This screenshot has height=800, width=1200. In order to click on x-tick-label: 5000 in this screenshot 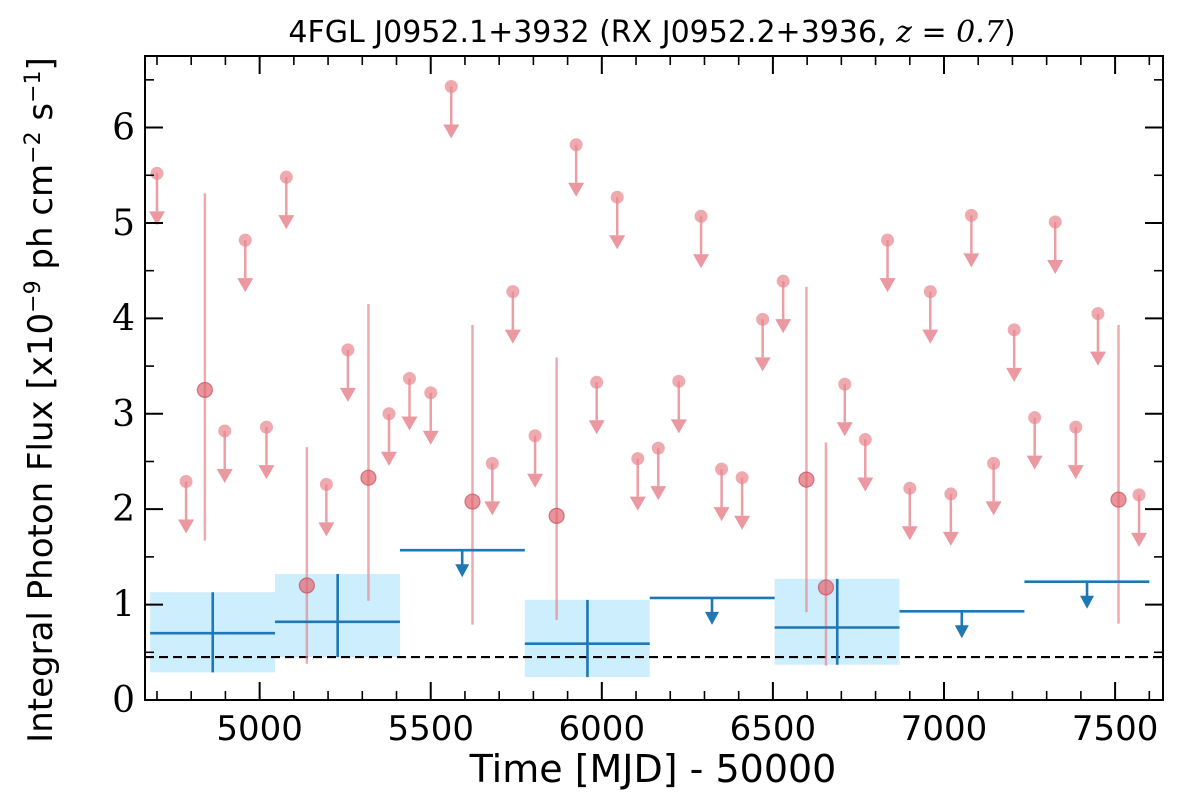, I will do `click(259, 729)`.